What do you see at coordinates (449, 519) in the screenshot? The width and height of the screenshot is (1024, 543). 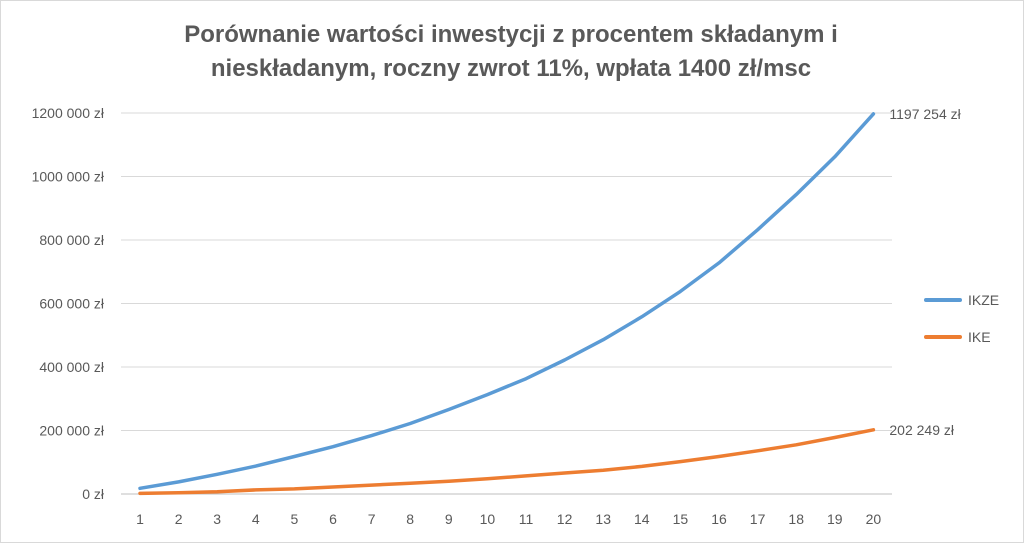 I see `x-tick-label: 9` at bounding box center [449, 519].